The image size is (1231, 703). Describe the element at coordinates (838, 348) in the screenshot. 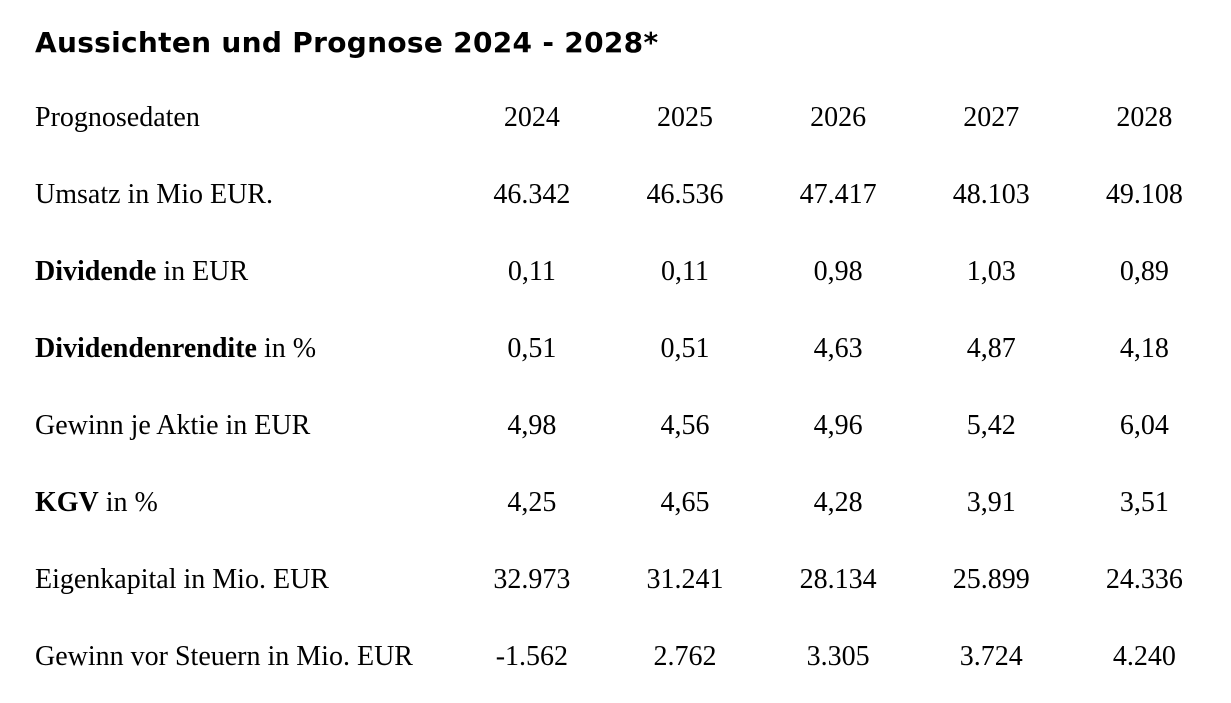

I see `cell-value: 4,63` at that location.